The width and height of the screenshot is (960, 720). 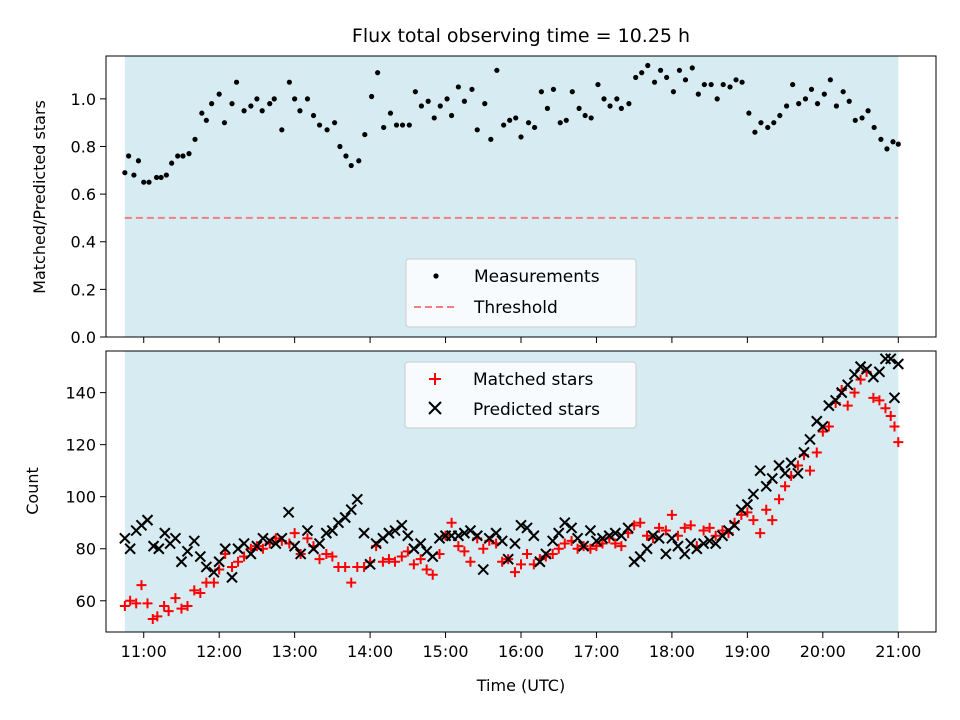 I want to click on legend-measurements-label: Measurements, so click(x=537, y=277).